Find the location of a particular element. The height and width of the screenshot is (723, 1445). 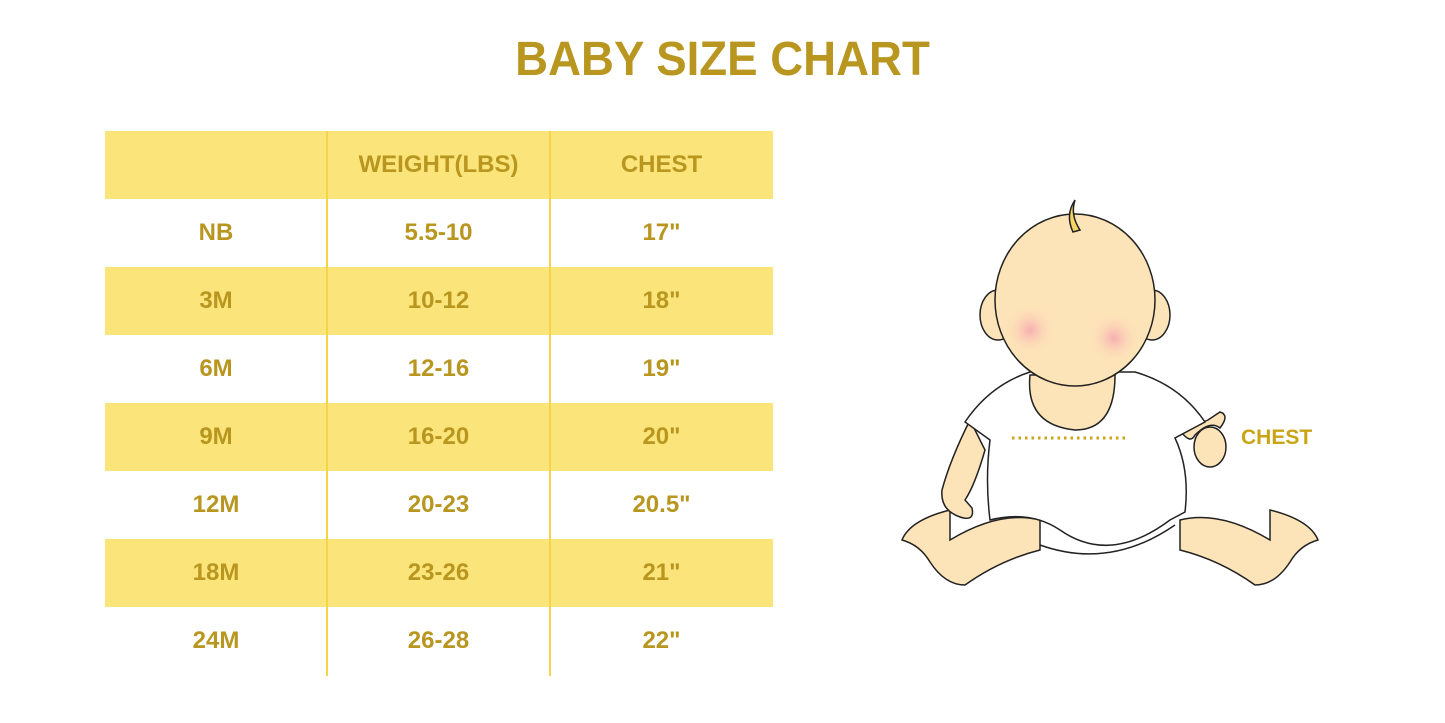

table-row: 24M 26-28 22" is located at coordinates (439, 641).